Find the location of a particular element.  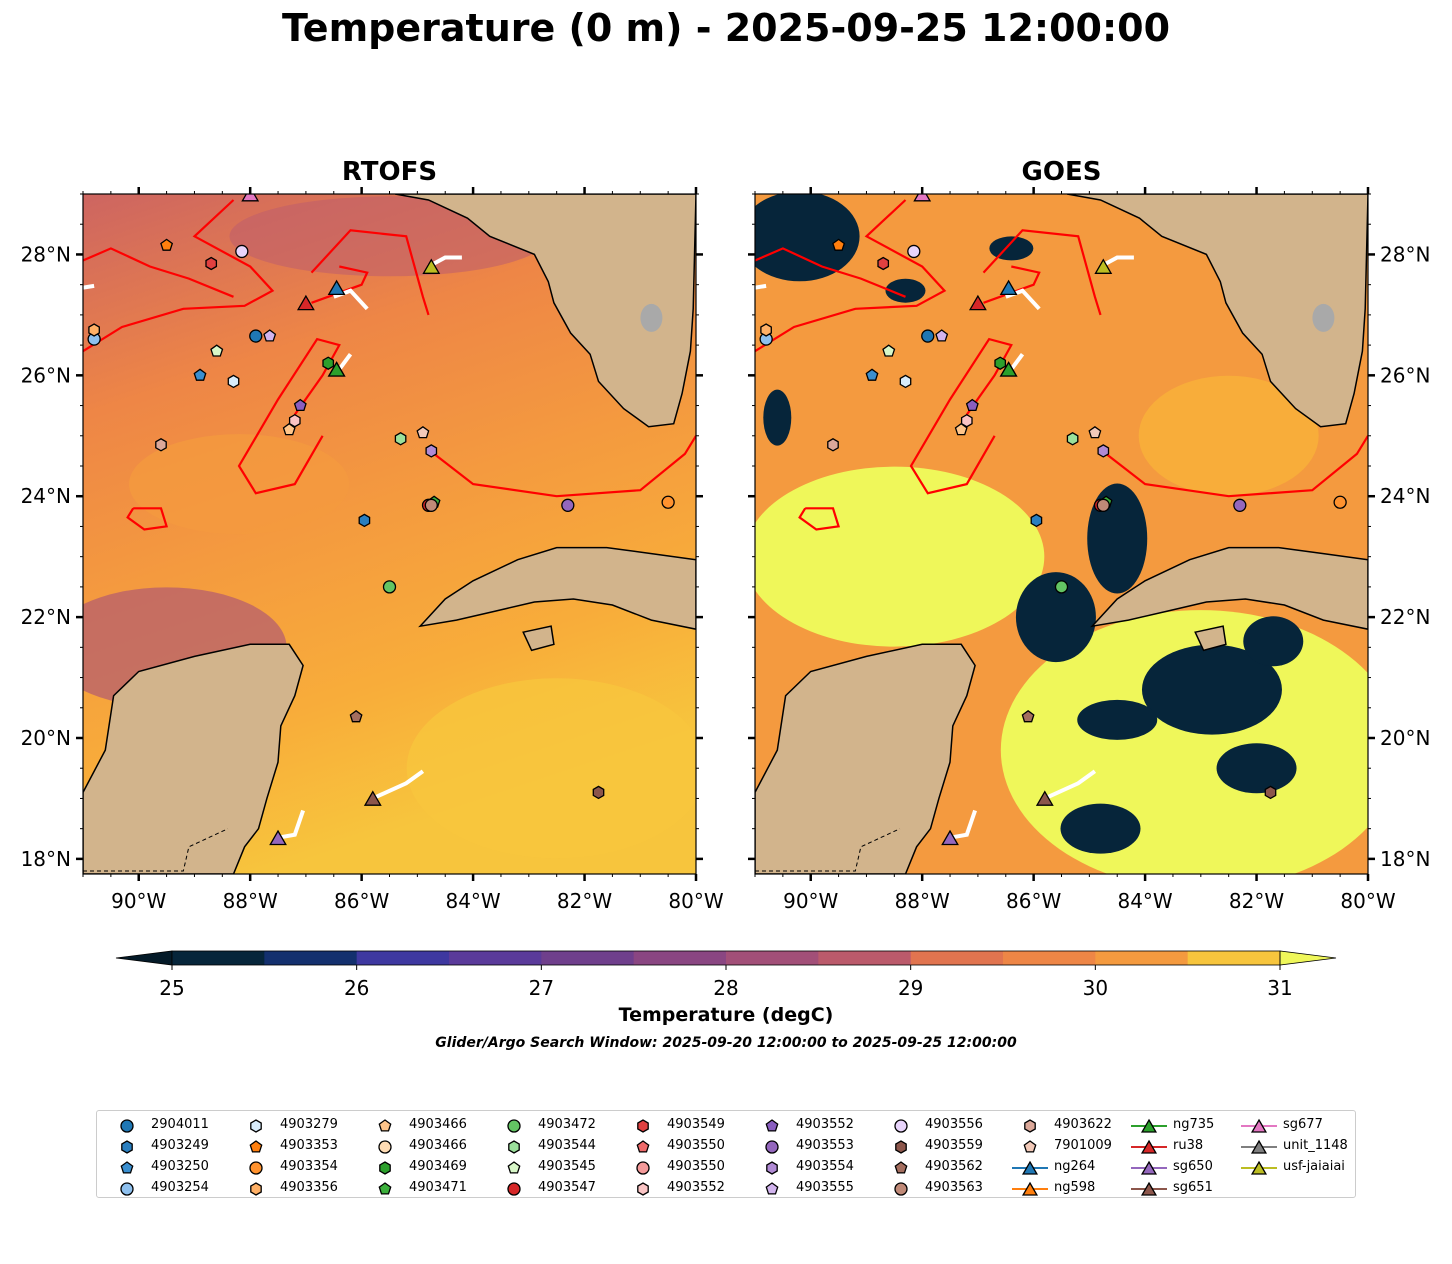

legend-label: 7901009 is located at coordinates (1083, 1145).